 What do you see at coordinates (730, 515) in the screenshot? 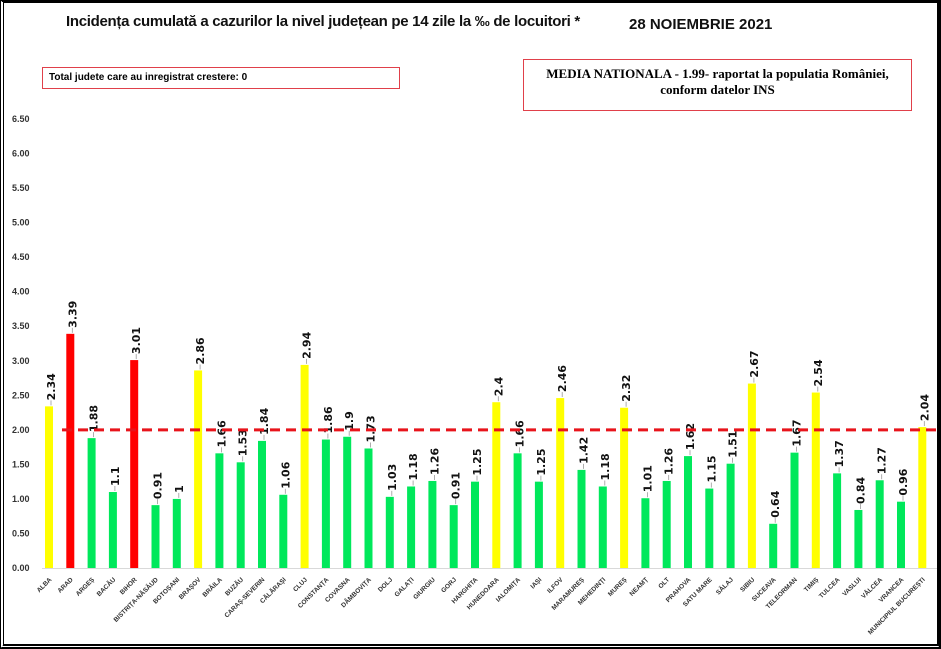
I see `bar-sălaj` at bounding box center [730, 515].